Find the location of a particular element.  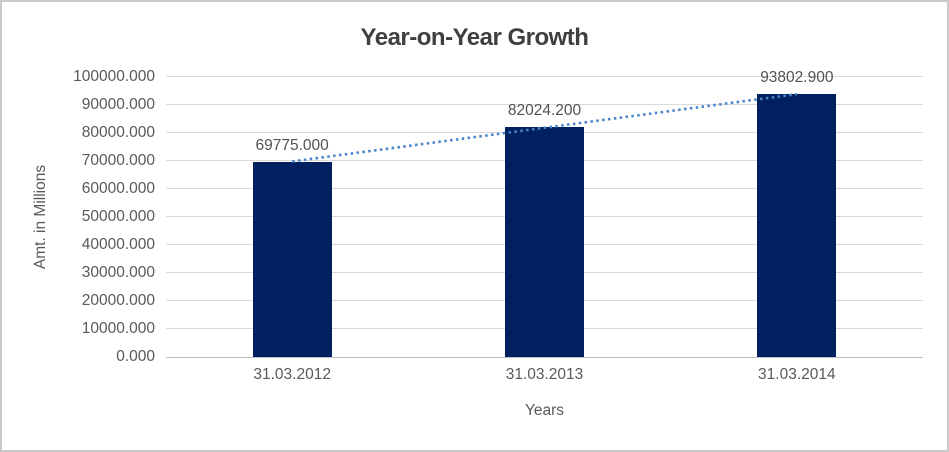

x-tick-label: 31.03.2014 is located at coordinates (797, 374).